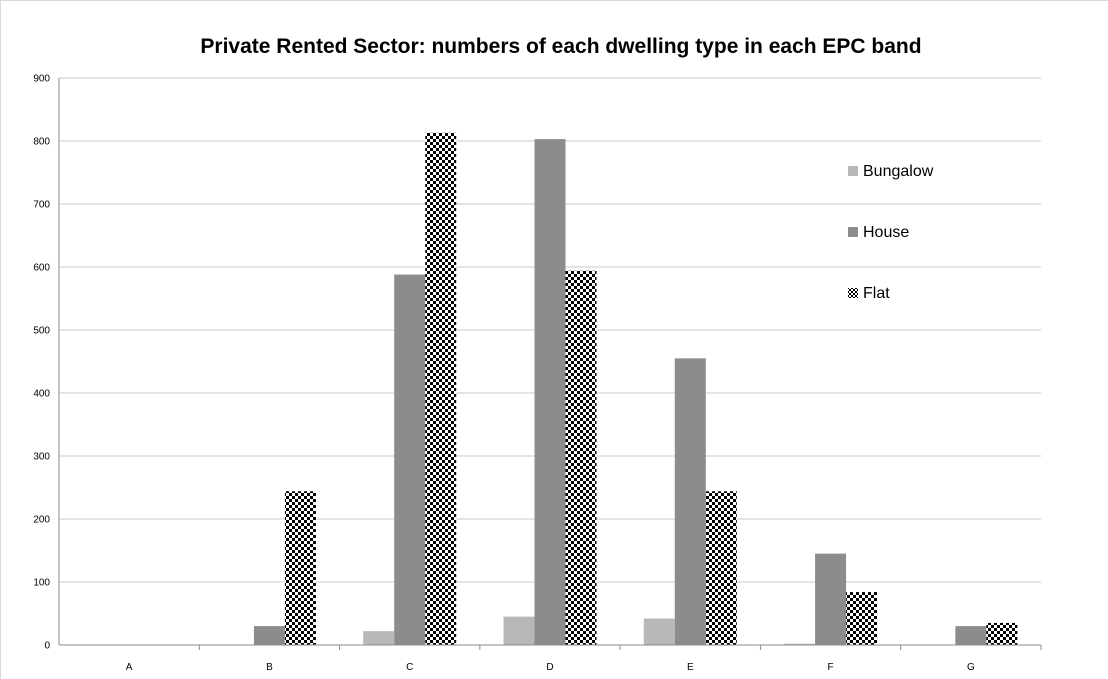  What do you see at coordinates (300, 568) in the screenshot?
I see `bar-flat-b` at bounding box center [300, 568].